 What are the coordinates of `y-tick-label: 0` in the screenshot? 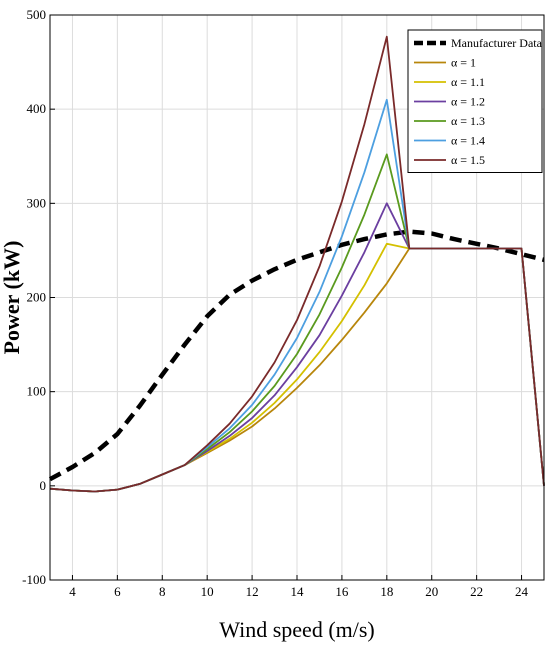 It's located at (43, 485).